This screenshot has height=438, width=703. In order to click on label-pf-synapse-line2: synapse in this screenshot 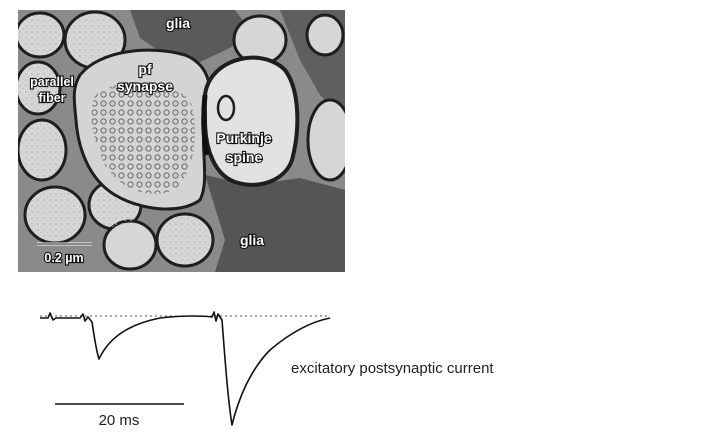, I will do `click(145, 86)`.